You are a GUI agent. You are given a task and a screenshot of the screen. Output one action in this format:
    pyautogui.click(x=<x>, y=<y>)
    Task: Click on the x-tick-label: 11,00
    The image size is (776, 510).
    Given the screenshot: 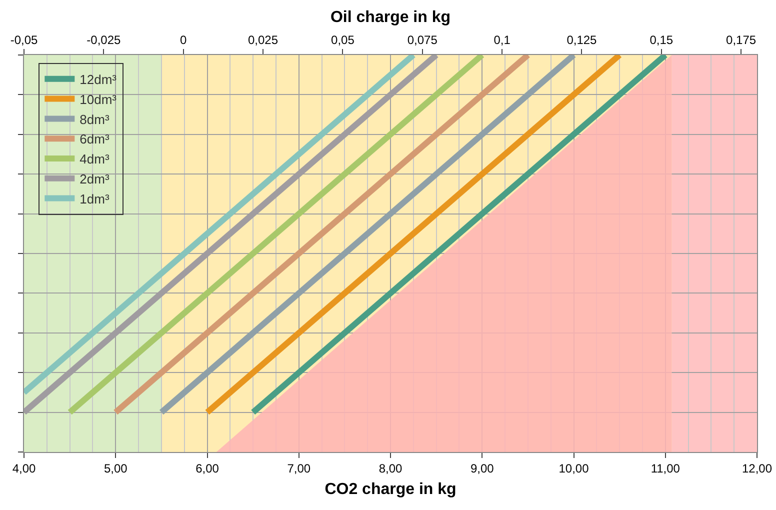 What is the action you would take?
    pyautogui.click(x=665, y=468)
    